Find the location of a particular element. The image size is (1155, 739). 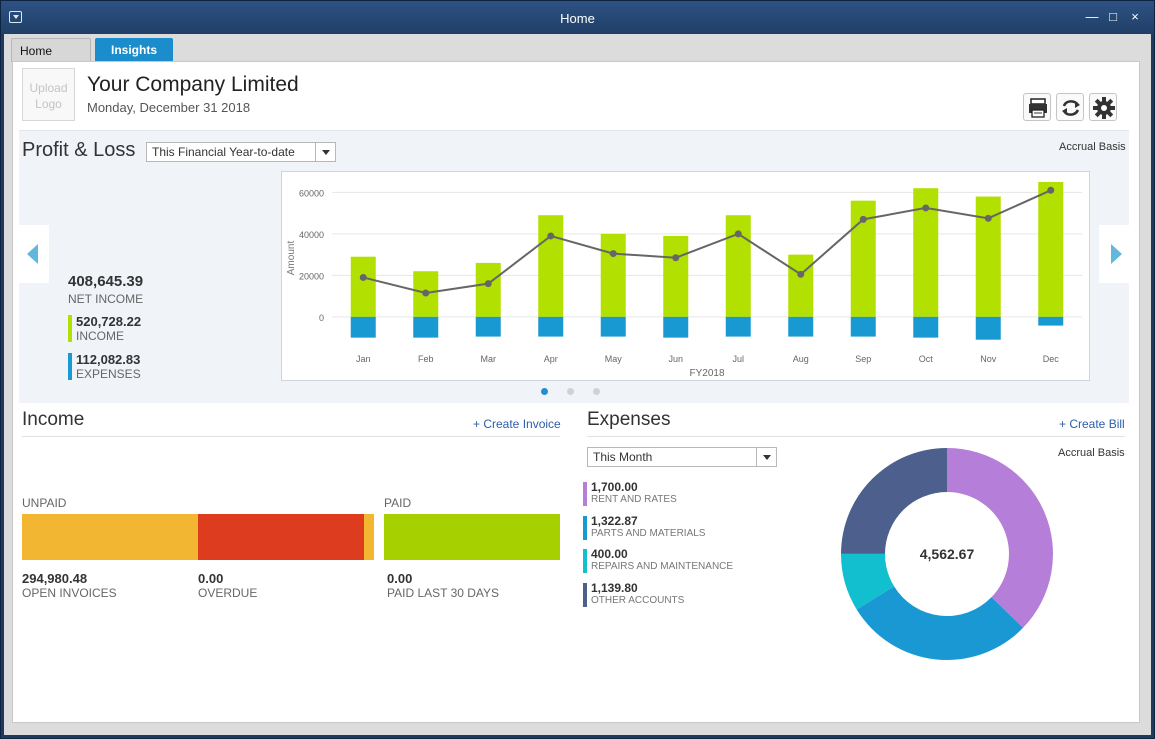

settings-button is located at coordinates (1103, 107).